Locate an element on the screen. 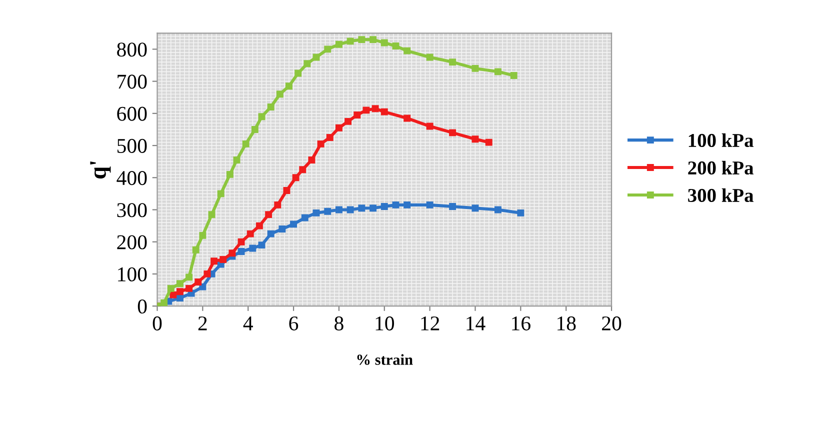 The image size is (832, 436). x-tick-label: 12 is located at coordinates (430, 323).